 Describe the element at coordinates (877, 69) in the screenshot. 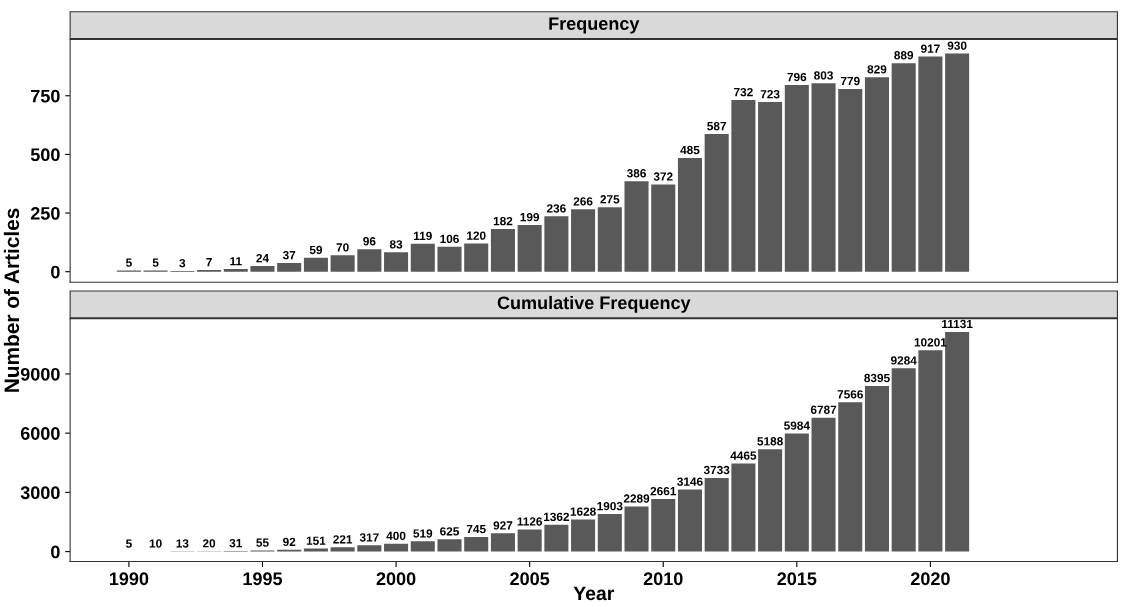

I see `data-label: 829` at that location.